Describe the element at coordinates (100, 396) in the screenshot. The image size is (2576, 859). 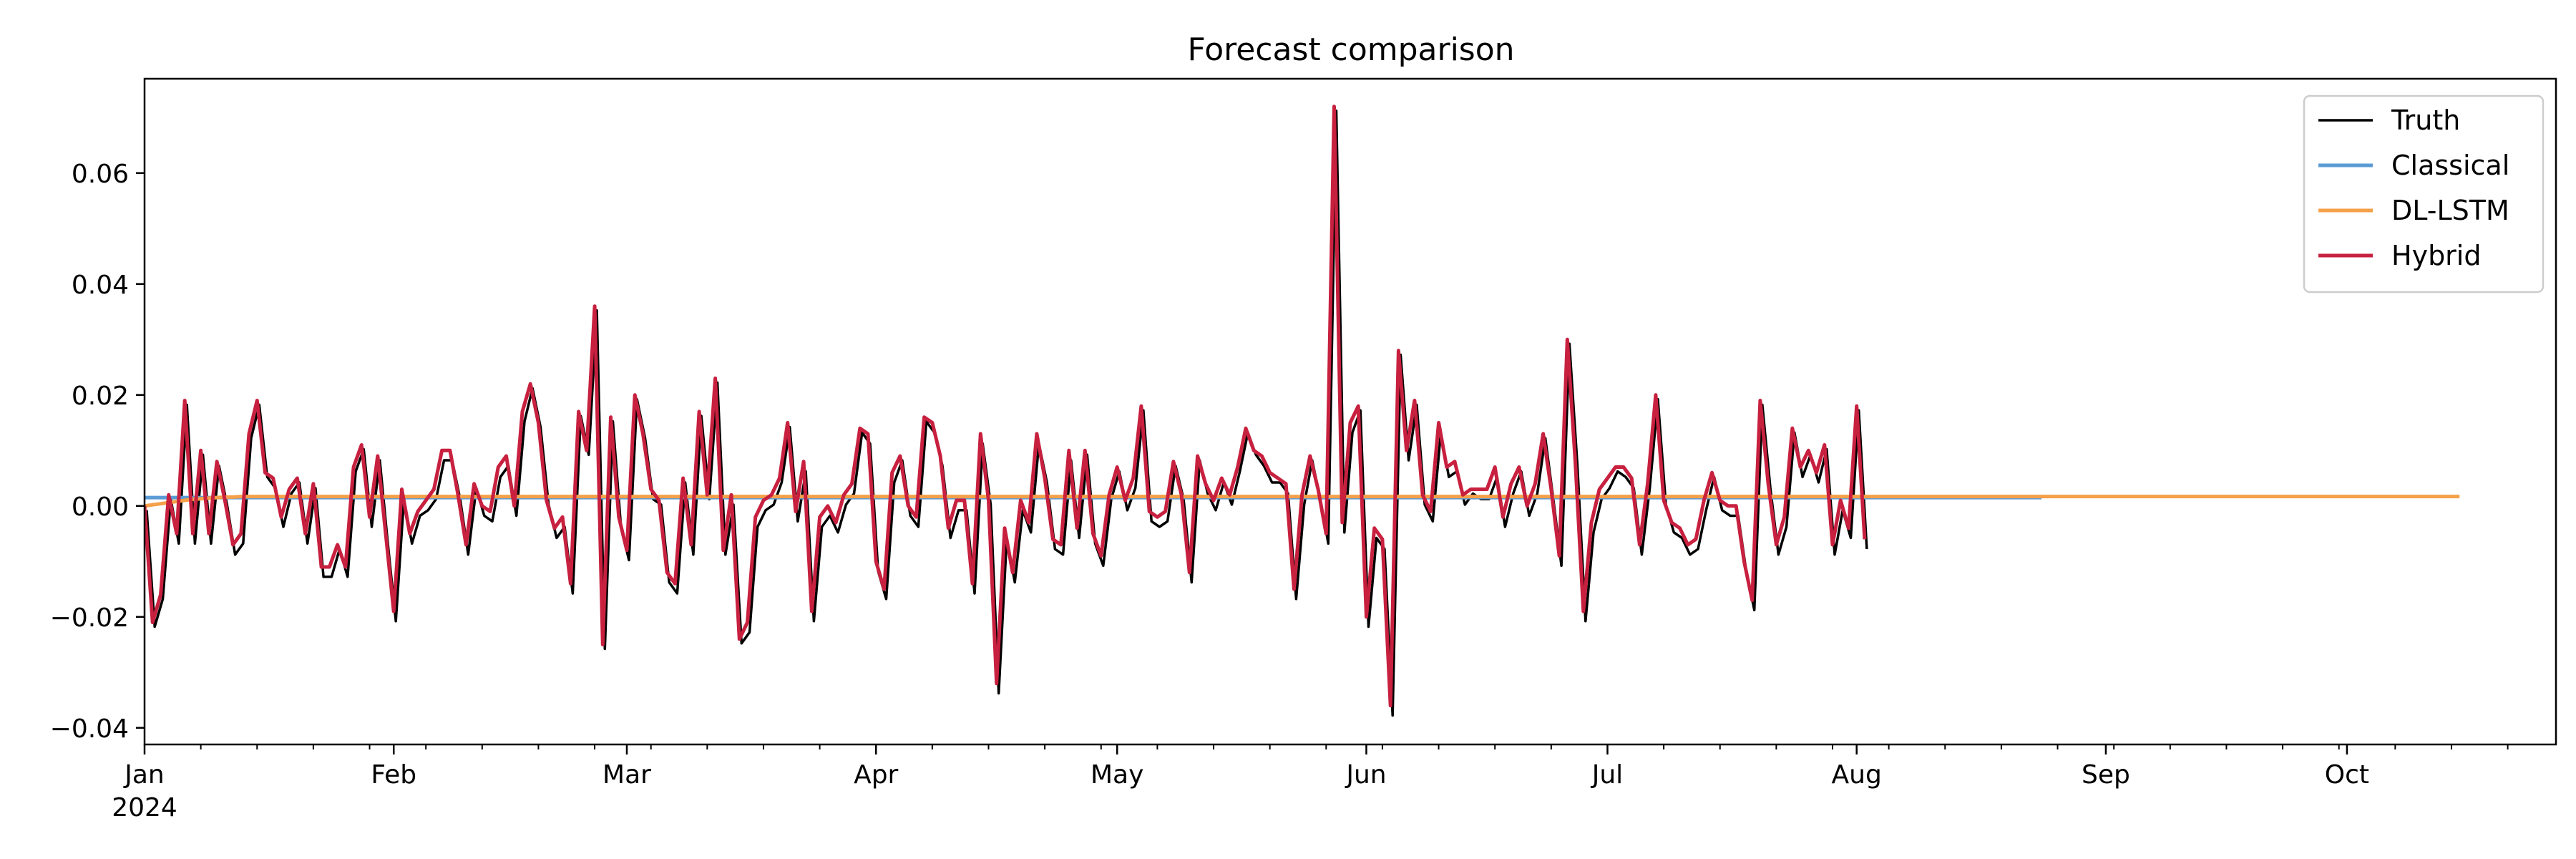
I see `y-tick-label: 0.02` at that location.